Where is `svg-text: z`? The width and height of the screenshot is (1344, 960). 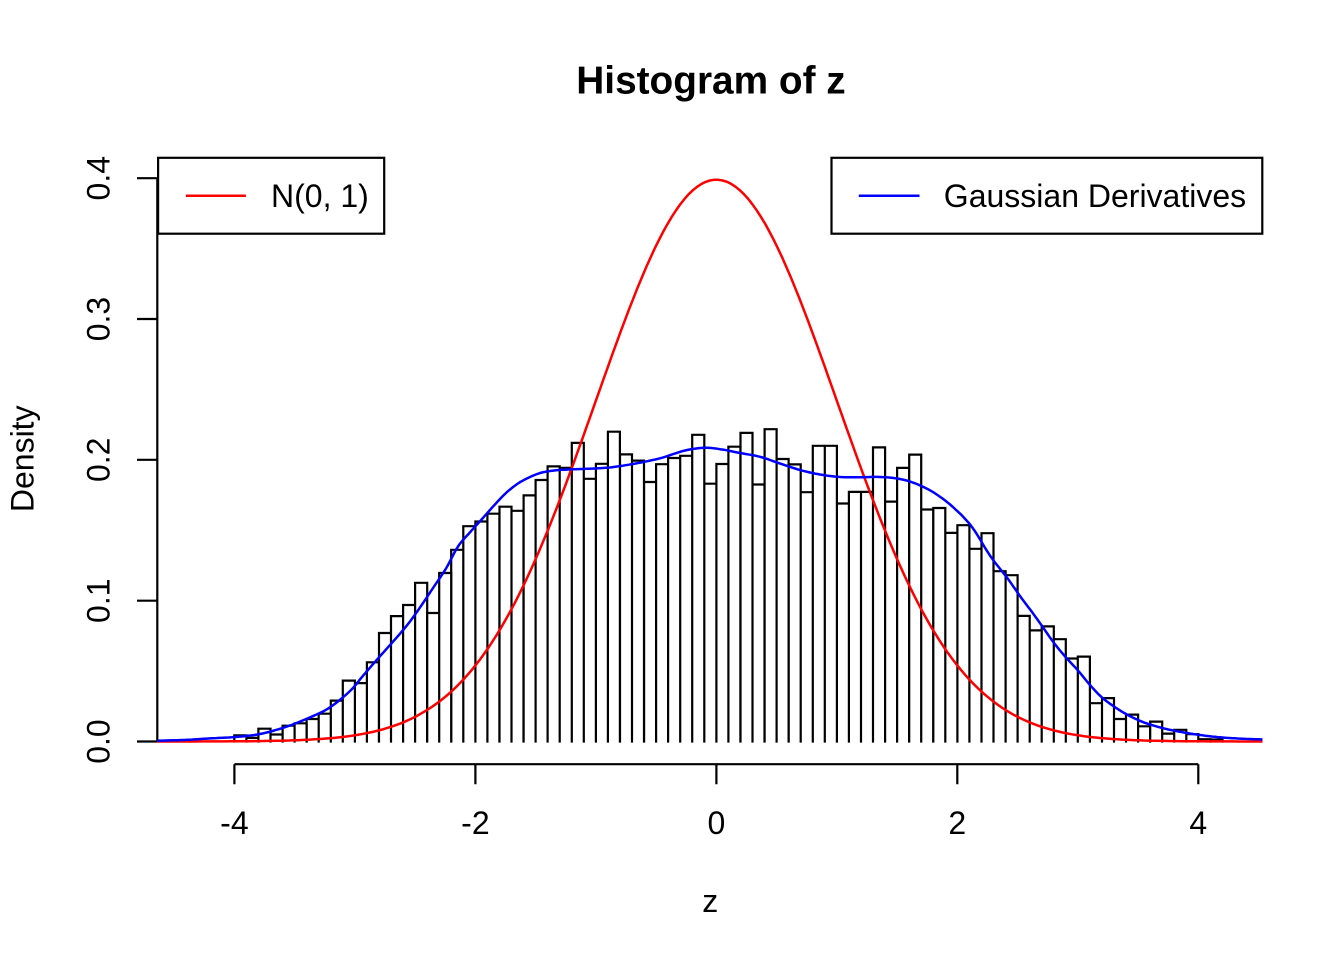
svg-text: z is located at coordinates (710, 901).